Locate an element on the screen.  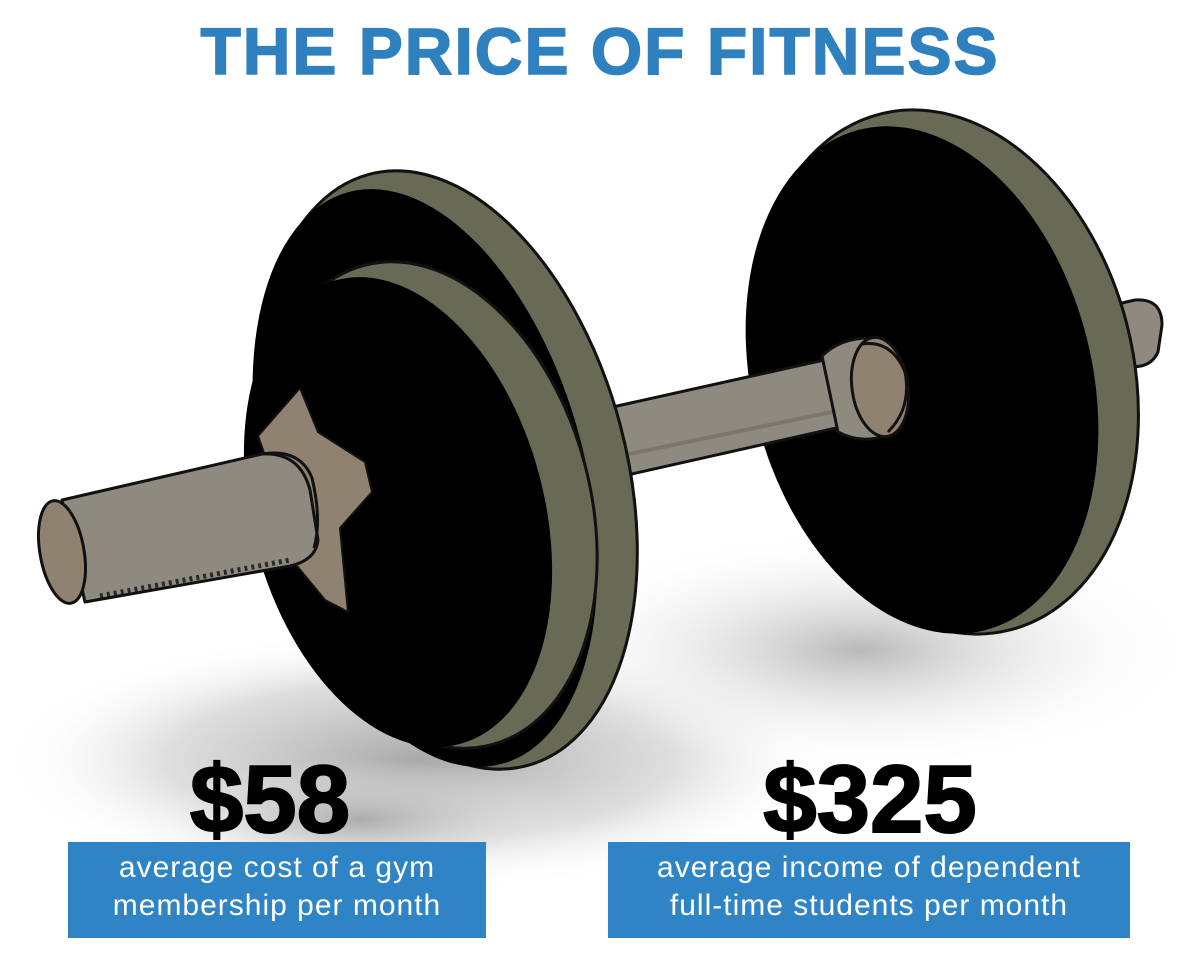
stat-value-gym-cost: $58 is located at coordinates (270, 799).